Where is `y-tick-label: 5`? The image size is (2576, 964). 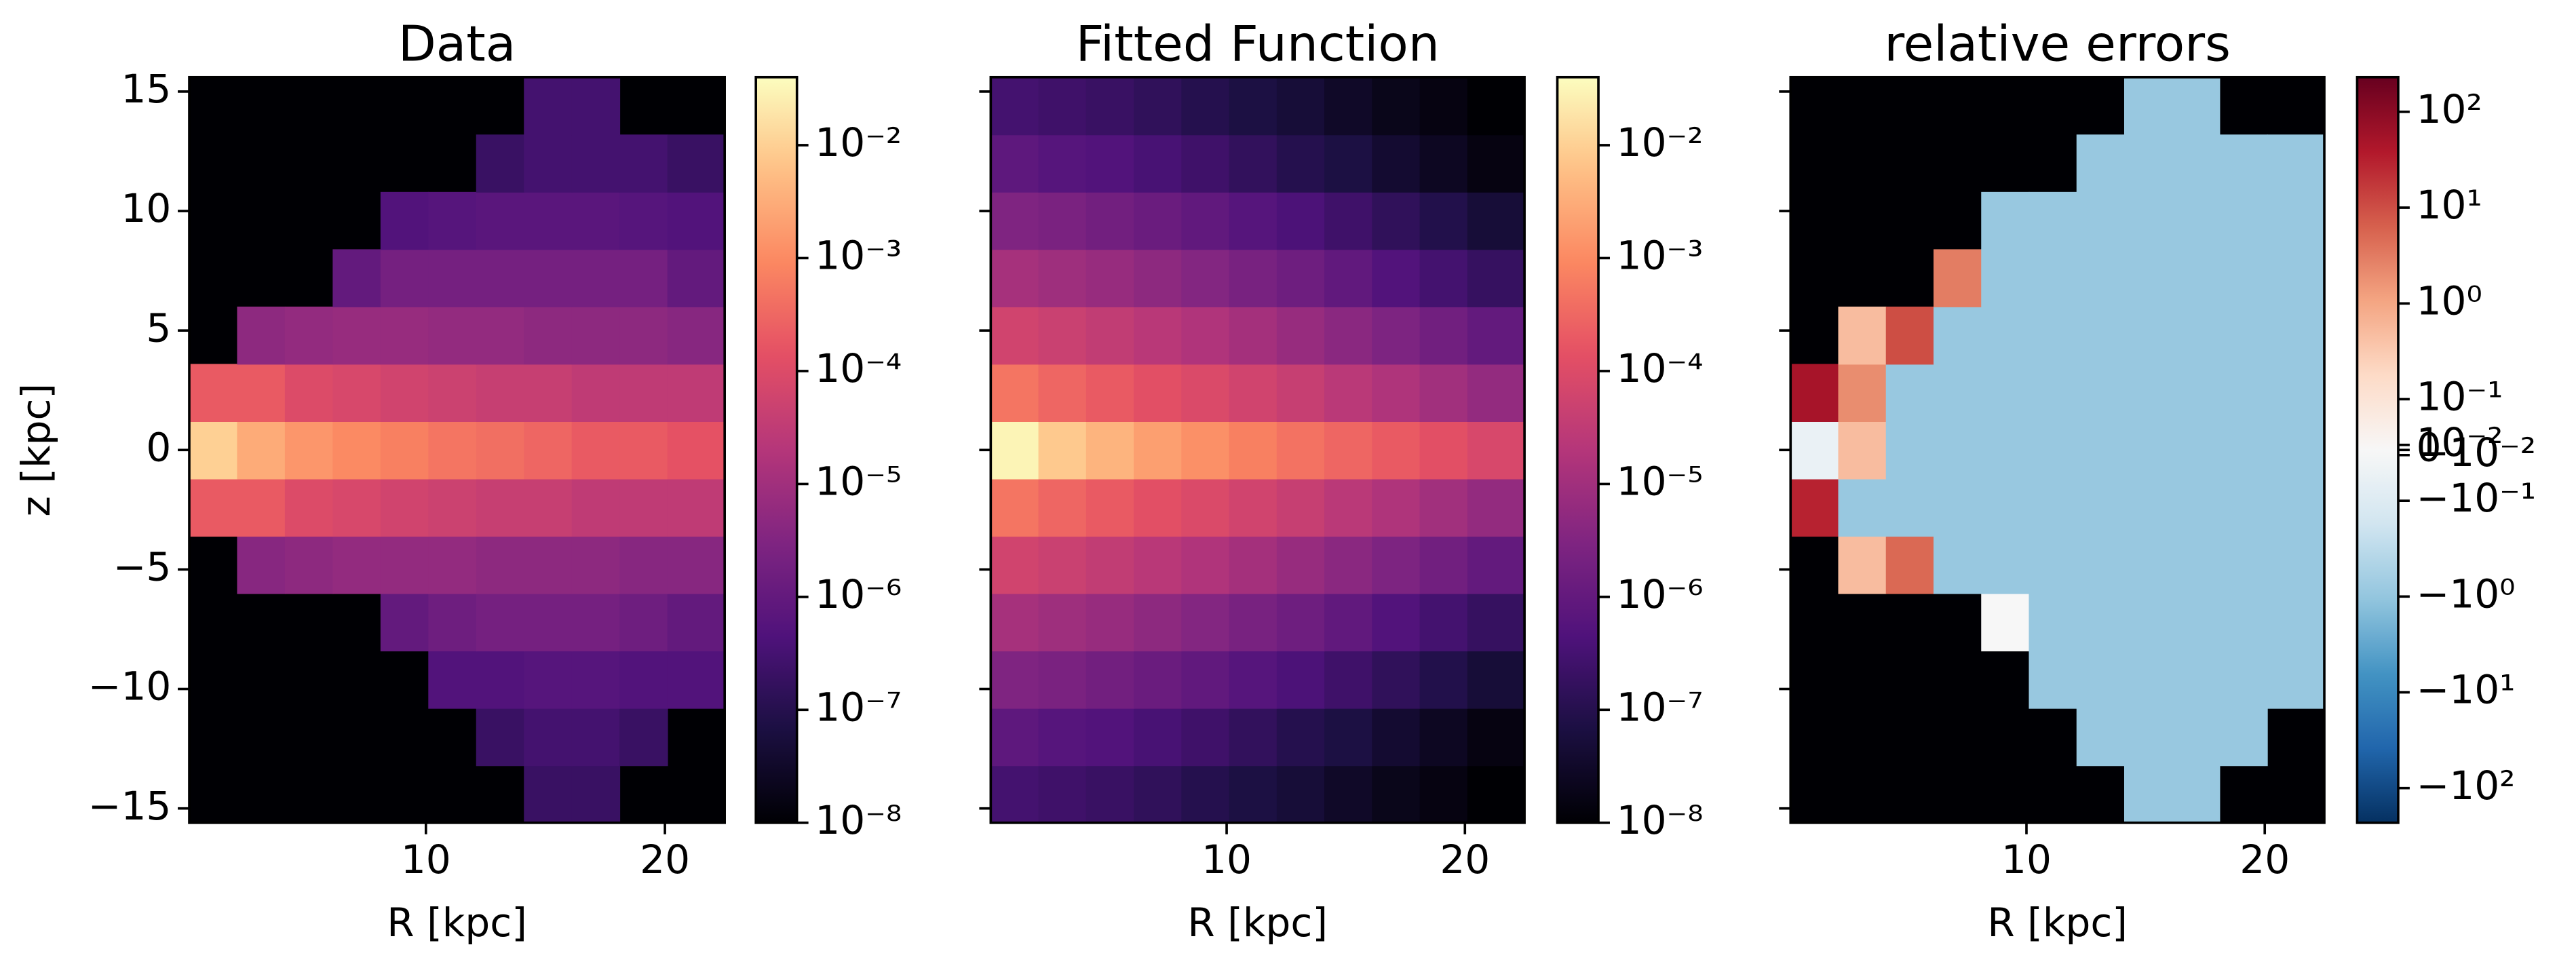 y-tick-label: 5 is located at coordinates (158, 328).